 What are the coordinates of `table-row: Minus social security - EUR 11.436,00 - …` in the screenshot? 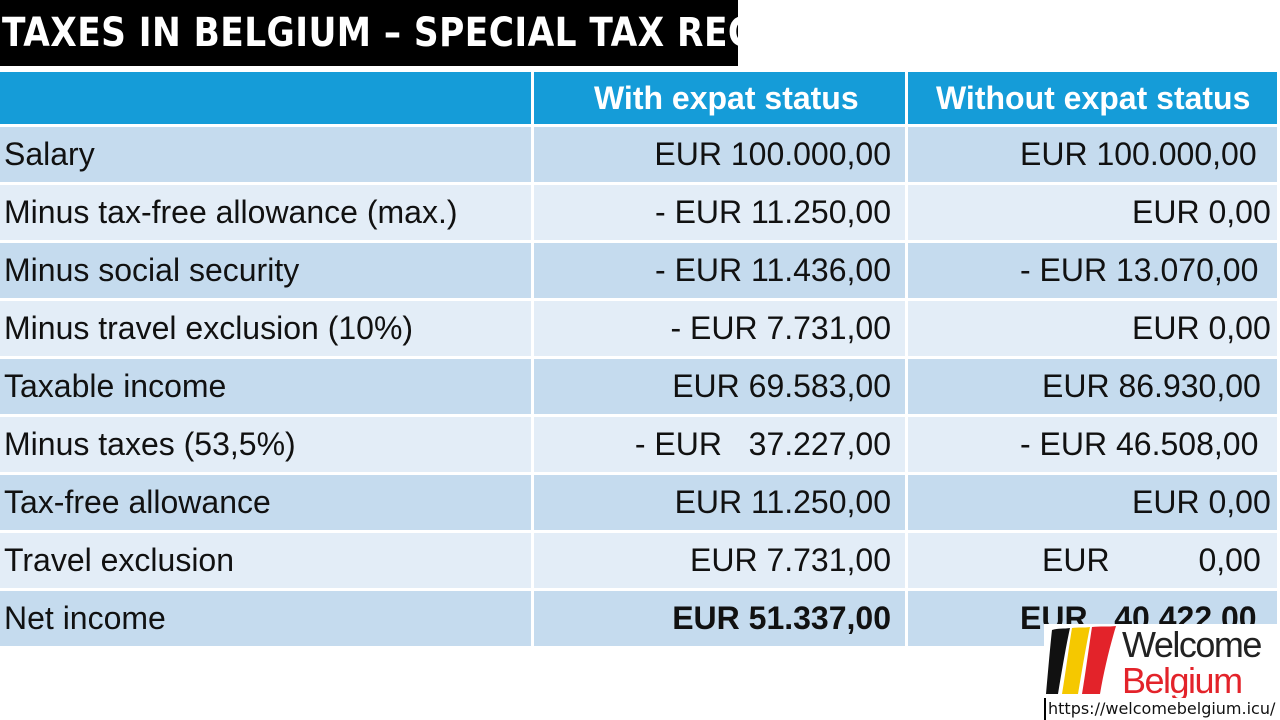 It's located at (640, 272).